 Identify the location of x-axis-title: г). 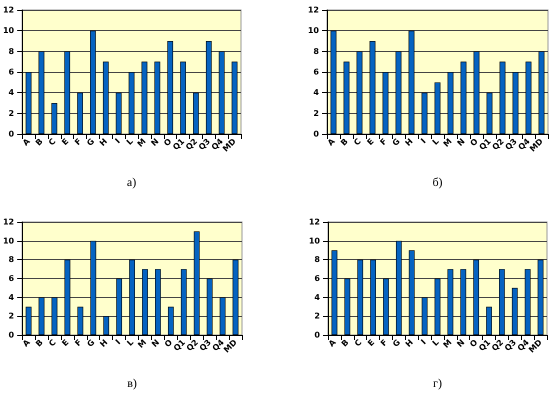
(437, 383).